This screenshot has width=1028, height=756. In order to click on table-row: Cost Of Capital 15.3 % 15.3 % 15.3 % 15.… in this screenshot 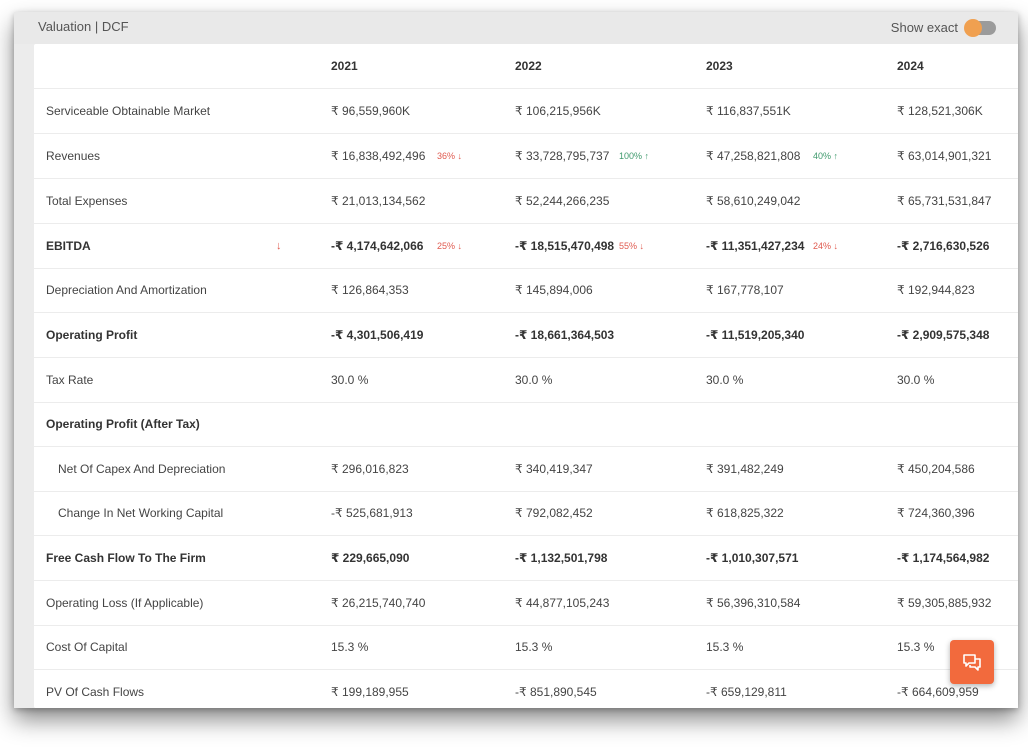, I will do `click(526, 647)`.